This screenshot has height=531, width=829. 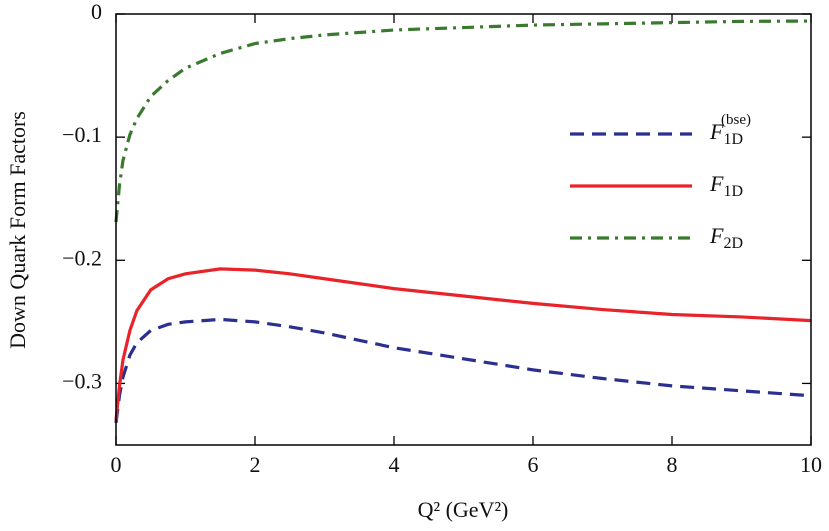 I want to click on y-tick-label: −0.3, so click(x=82, y=380).